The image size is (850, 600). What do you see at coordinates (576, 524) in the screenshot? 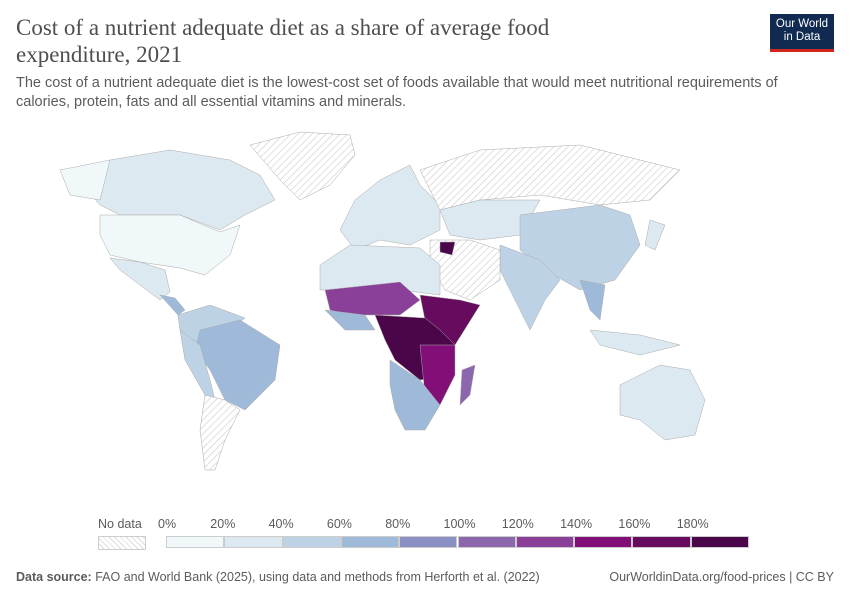
I see `legend-tick-label: 140%` at bounding box center [576, 524].